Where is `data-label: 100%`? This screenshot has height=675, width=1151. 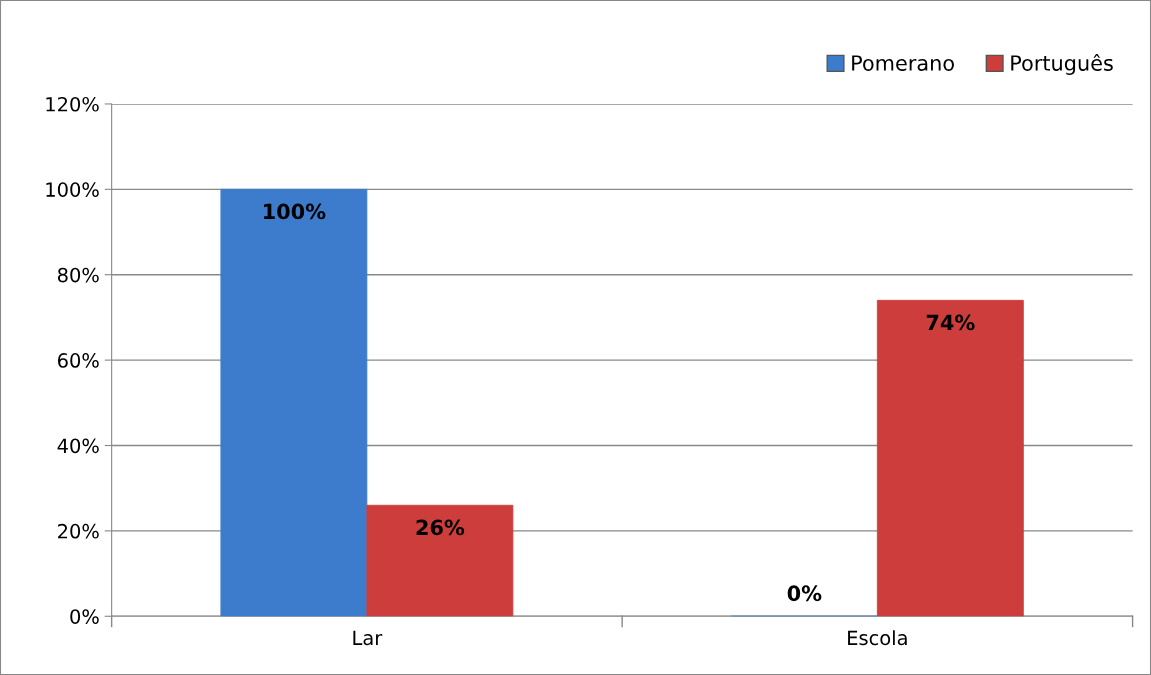
data-label: 100% is located at coordinates (295, 211).